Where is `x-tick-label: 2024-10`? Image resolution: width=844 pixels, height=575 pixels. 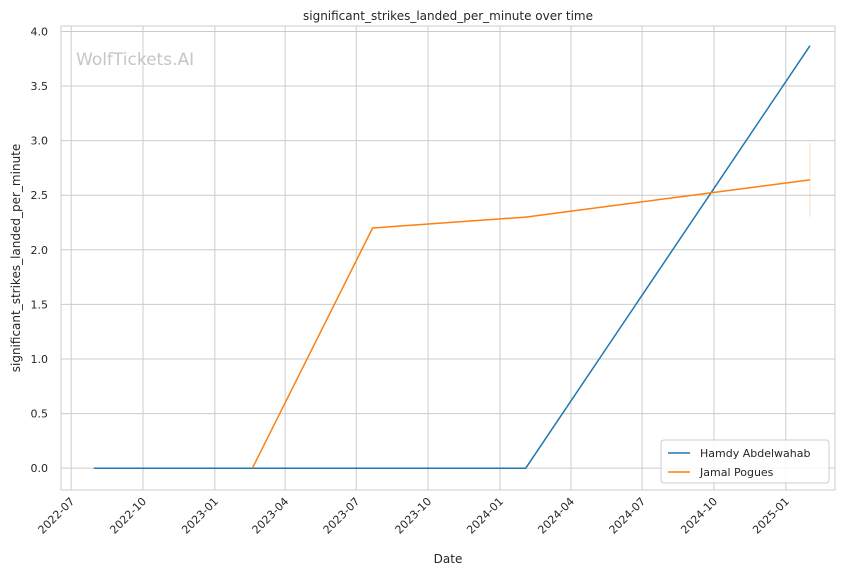
x-tick-label: 2024-10 is located at coordinates (699, 516).